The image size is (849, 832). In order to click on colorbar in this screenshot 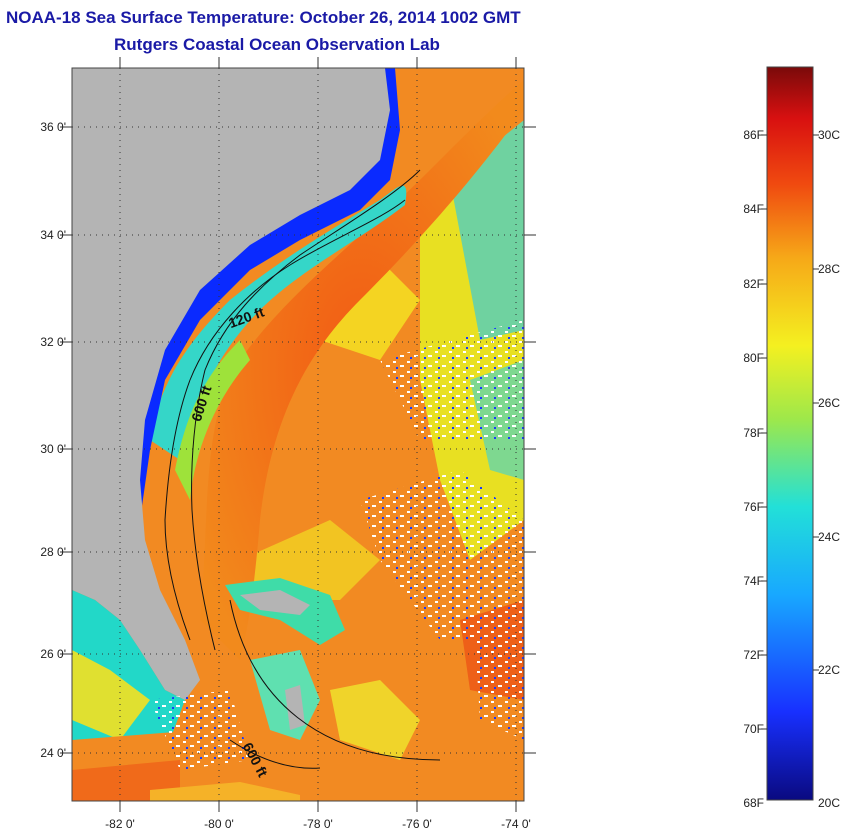, I will do `click(790, 433)`.